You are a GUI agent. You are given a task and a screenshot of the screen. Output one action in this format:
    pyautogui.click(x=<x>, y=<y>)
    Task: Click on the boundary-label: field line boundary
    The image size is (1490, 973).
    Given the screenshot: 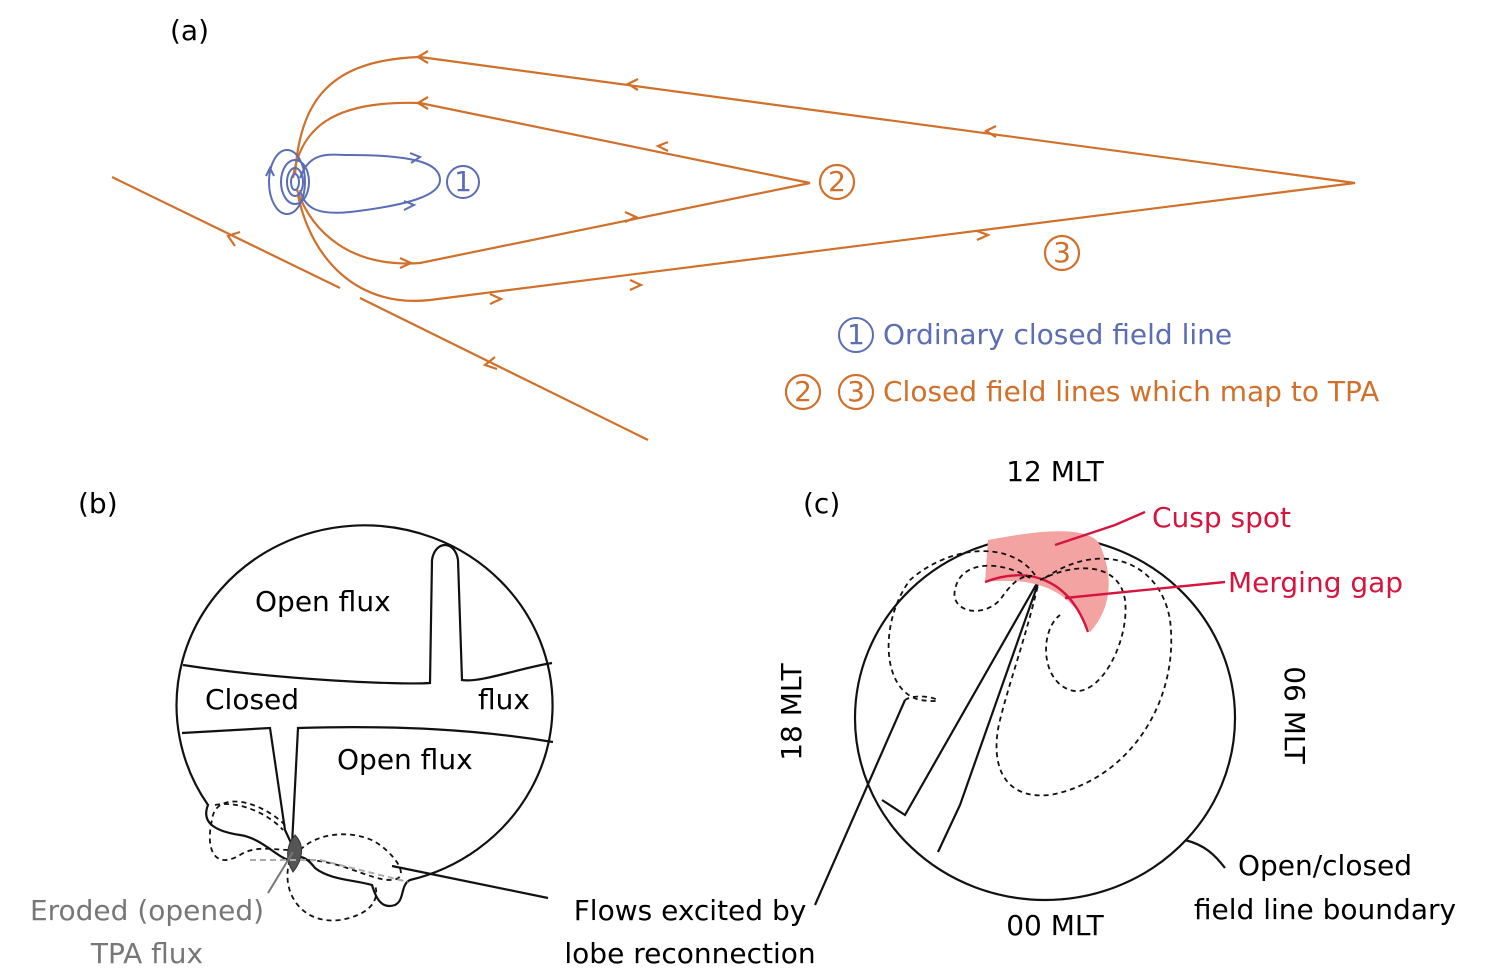 What is the action you would take?
    pyautogui.click(x=1325, y=909)
    